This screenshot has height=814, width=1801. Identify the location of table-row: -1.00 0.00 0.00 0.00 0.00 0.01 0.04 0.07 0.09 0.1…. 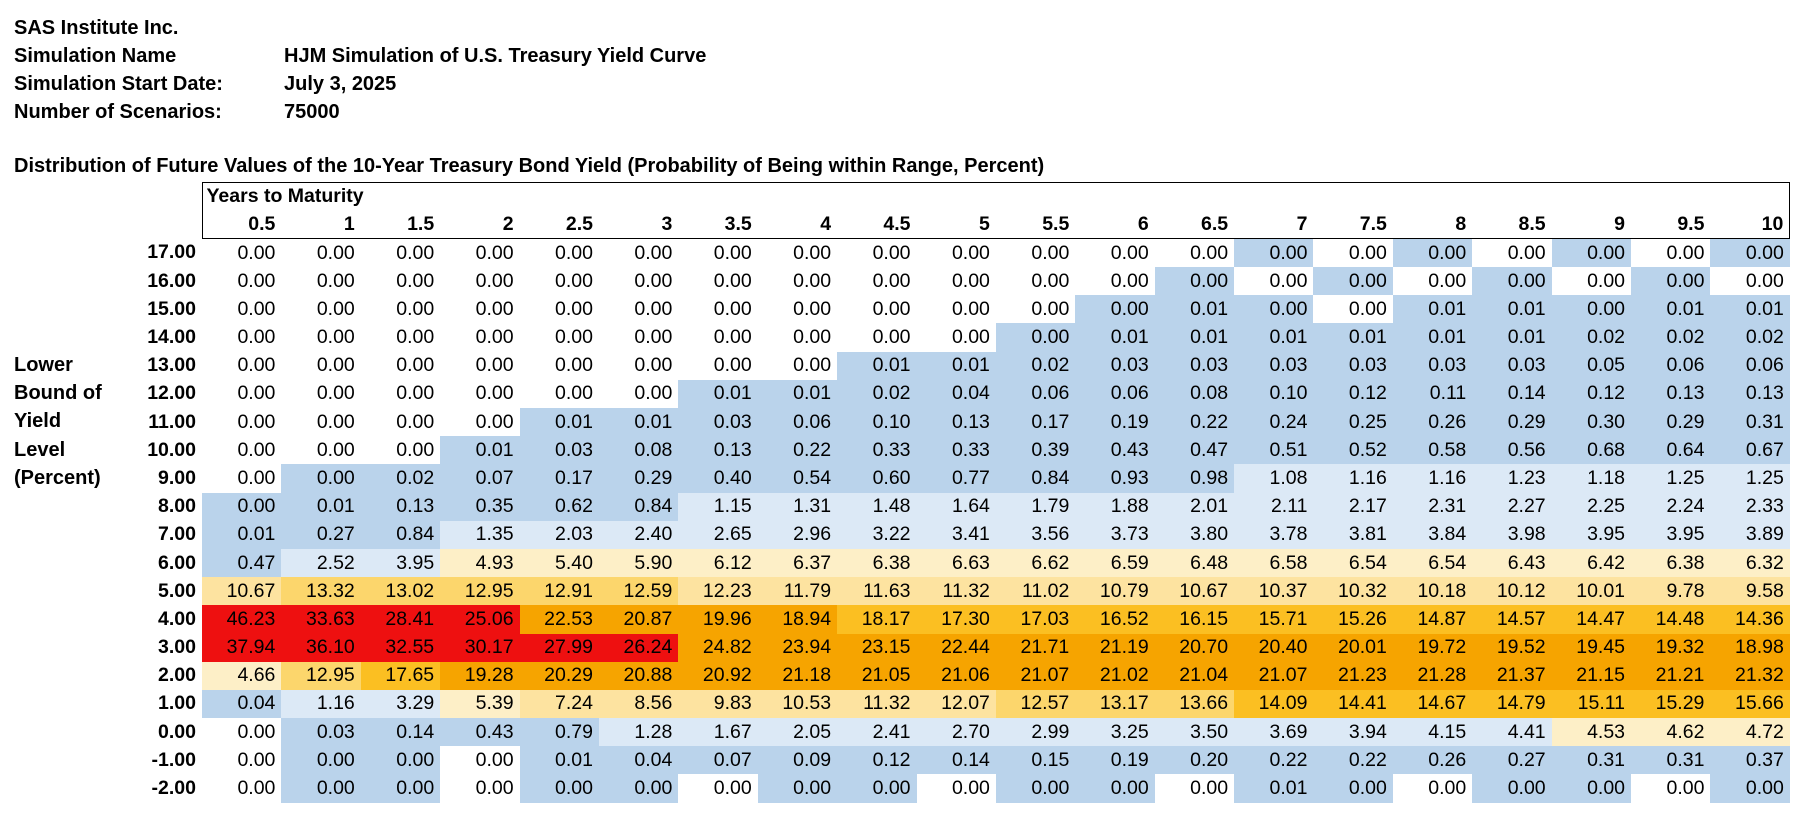
(955, 760).